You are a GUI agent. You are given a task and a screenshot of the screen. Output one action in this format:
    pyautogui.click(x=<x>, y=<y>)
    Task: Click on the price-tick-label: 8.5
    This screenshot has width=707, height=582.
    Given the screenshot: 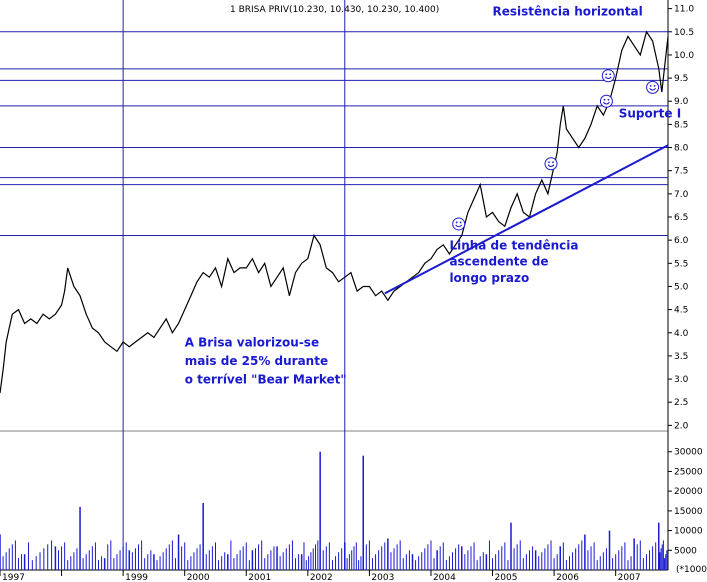 What is the action you would take?
    pyautogui.click(x=681, y=125)
    